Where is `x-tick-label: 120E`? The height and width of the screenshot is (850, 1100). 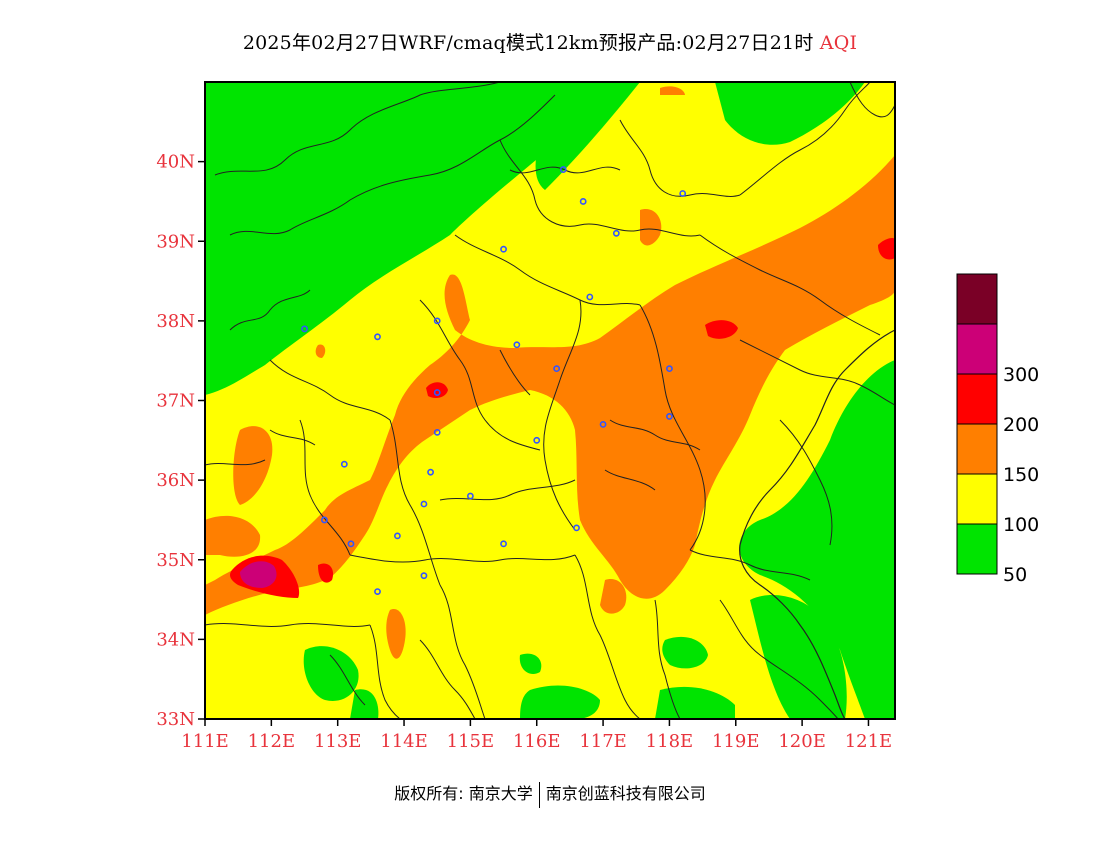 x-tick-label: 120E is located at coordinates (802, 741).